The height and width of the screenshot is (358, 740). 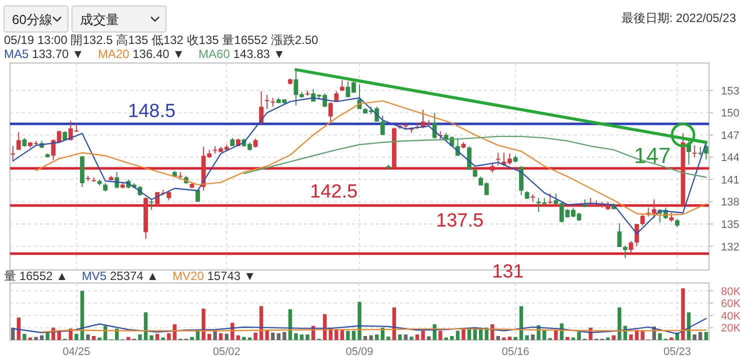 I want to click on y-tick-label: 20K, so click(x=730, y=328).